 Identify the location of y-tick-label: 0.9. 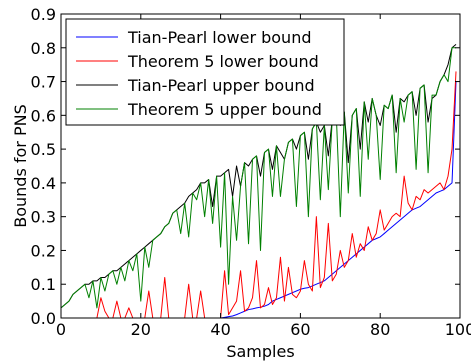
(43, 14).